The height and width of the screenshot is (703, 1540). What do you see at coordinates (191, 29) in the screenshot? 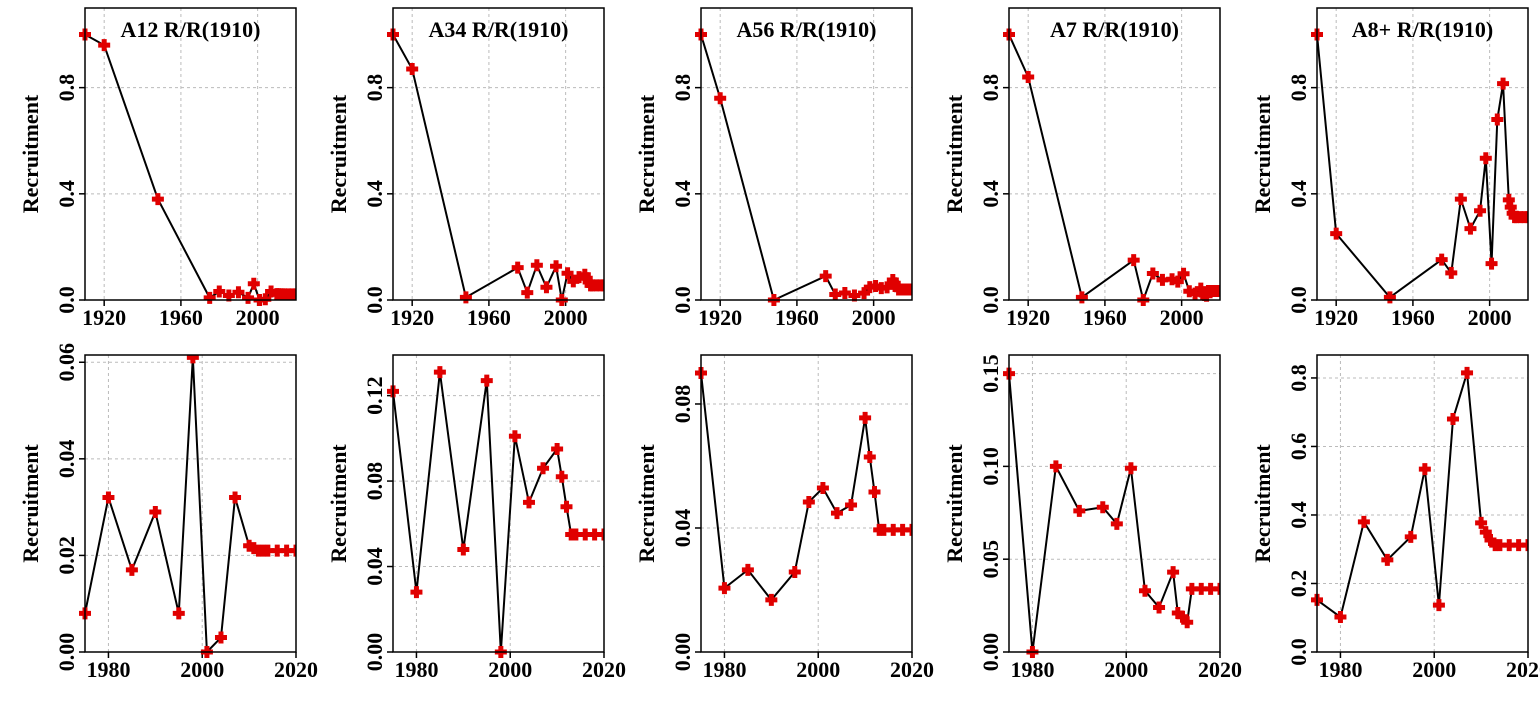
I see `panel-title: A12 R/R(1910)` at bounding box center [191, 29].